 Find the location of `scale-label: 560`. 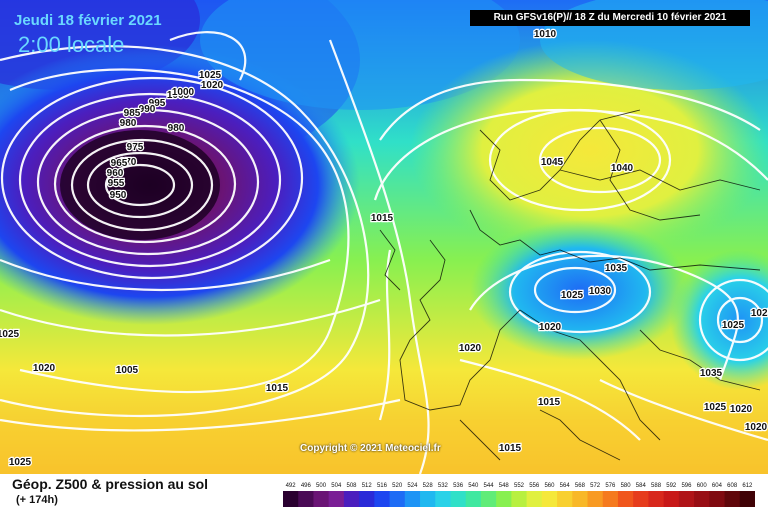

scale-label: 560 is located at coordinates (549, 486).